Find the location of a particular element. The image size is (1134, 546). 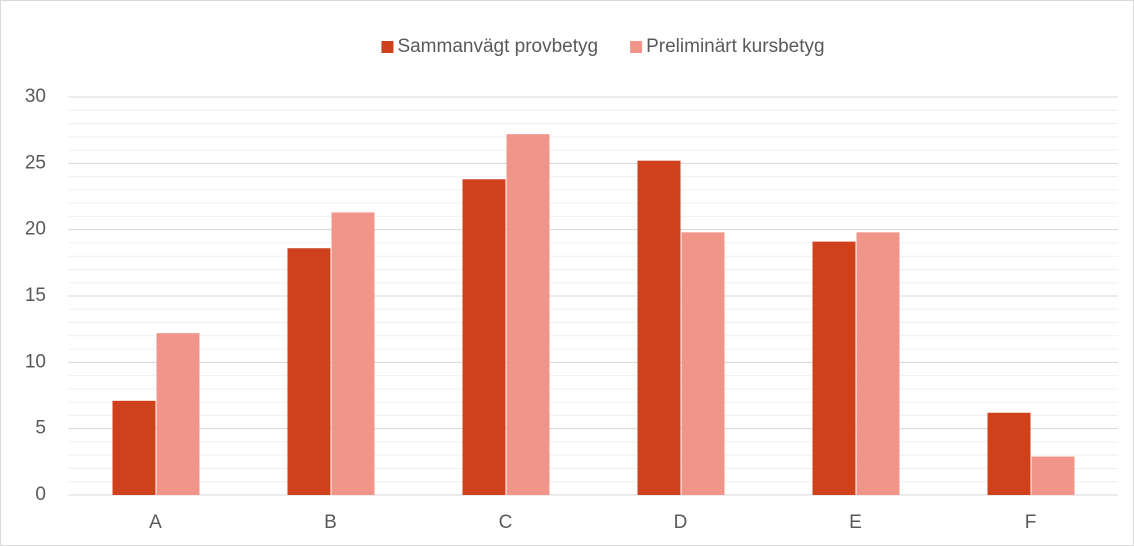

x-tick-label: A is located at coordinates (155, 522).